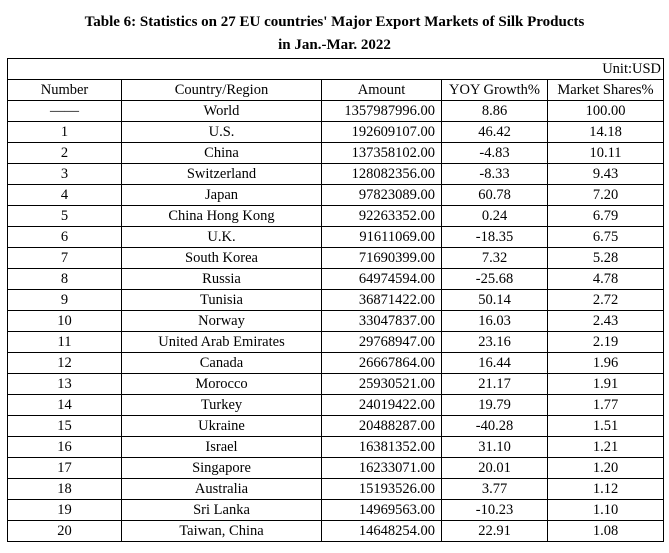 The height and width of the screenshot is (553, 669). What do you see at coordinates (381, 468) in the screenshot?
I see `cell-amount: 16233071.00` at bounding box center [381, 468].